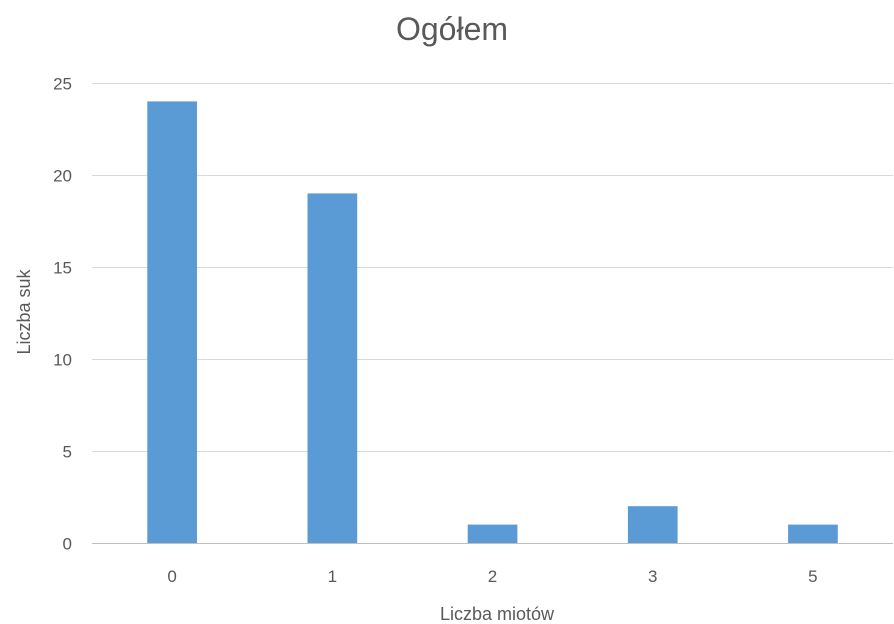  What do you see at coordinates (62, 268) in the screenshot?
I see `y-tick-label: 15` at bounding box center [62, 268].